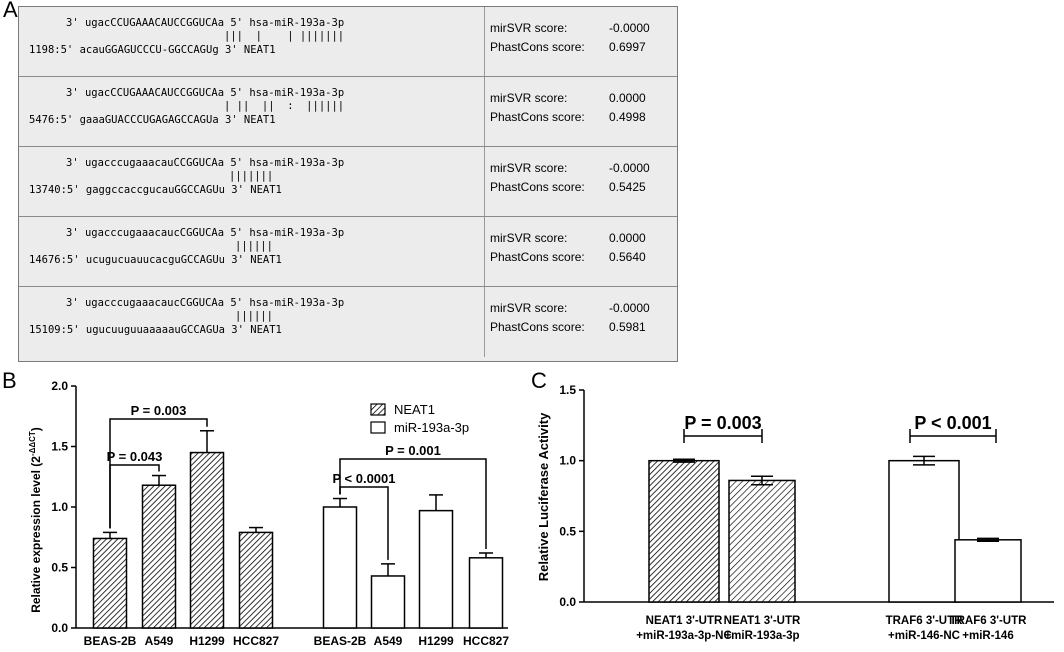 The height and width of the screenshot is (652, 1064). Describe the element at coordinates (159, 410) in the screenshot. I see `sig-b-1-label: P = 0.003` at that location.